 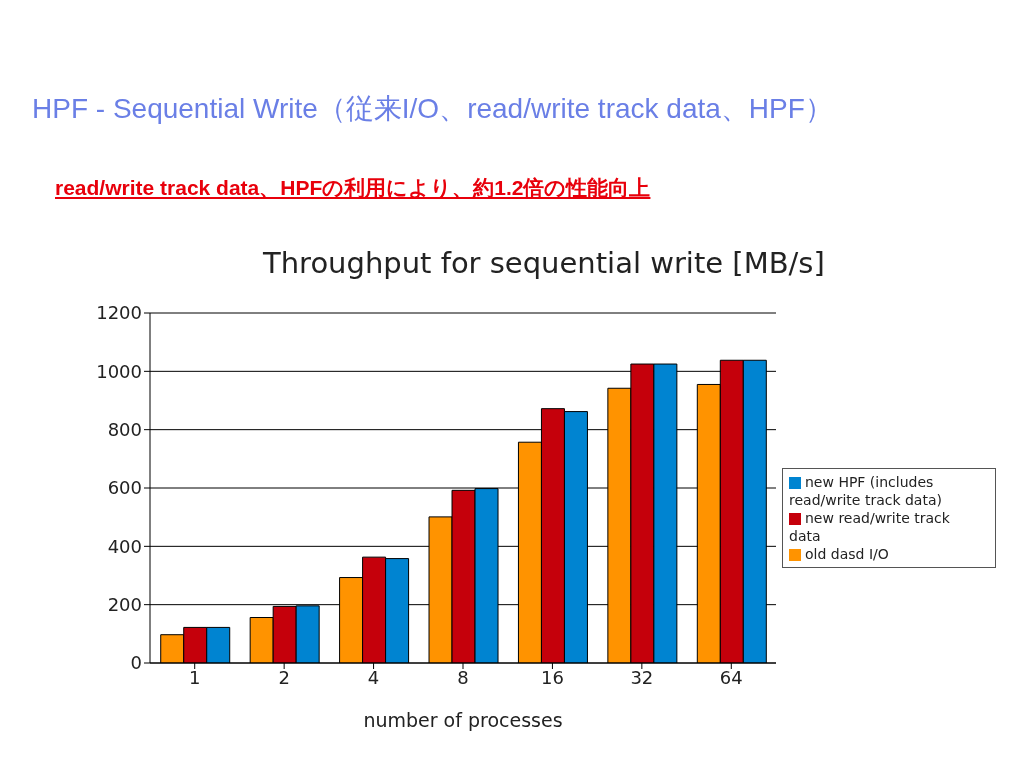 I want to click on chart-subtitle: read/write track data、HPFの利用により、約1.2倍の性能向上, so click(x=353, y=188).